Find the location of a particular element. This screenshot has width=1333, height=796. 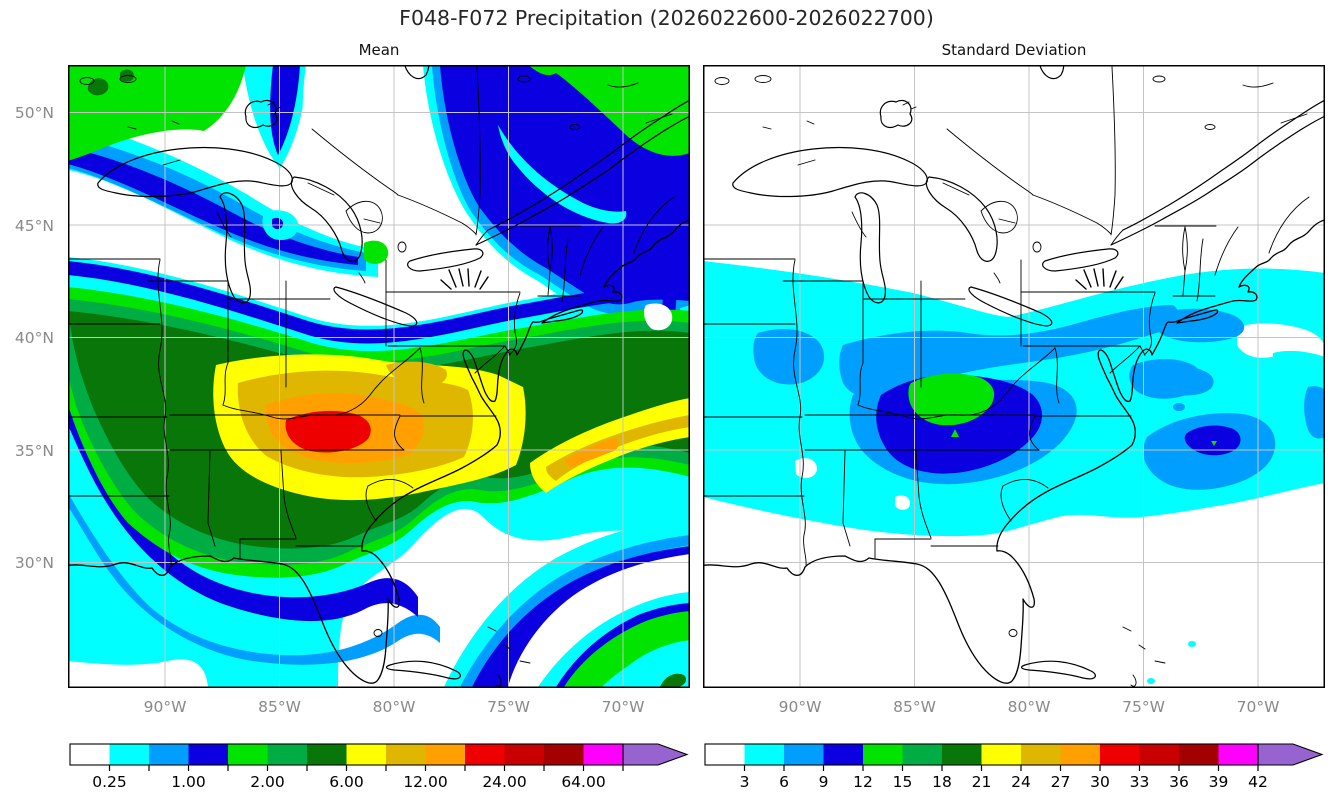

colorbar-tick-label: 21 is located at coordinates (982, 782).